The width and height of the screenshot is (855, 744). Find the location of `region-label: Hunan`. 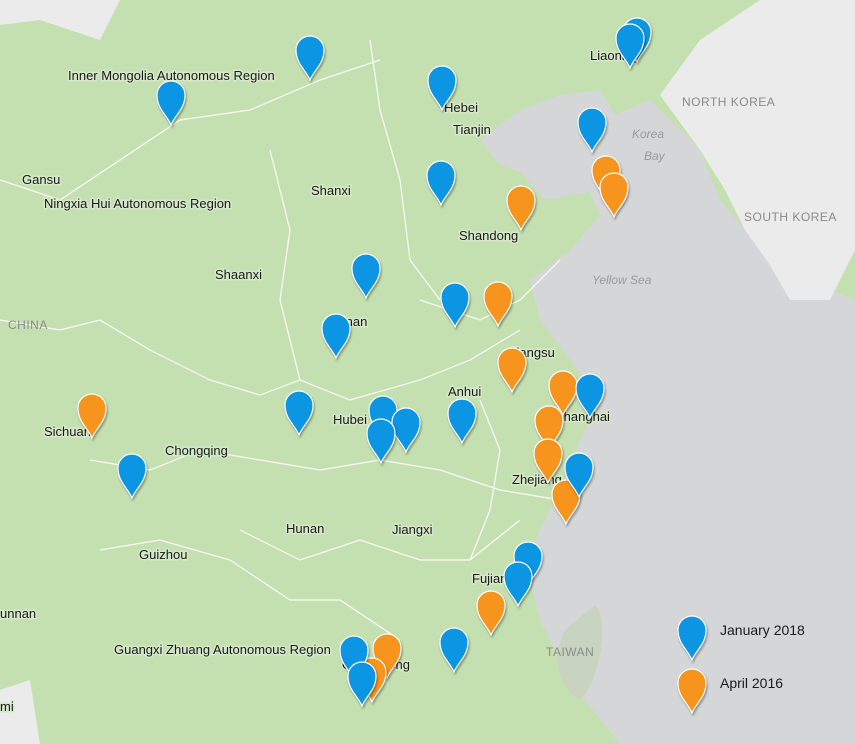

region-label: Hunan is located at coordinates (305, 528).